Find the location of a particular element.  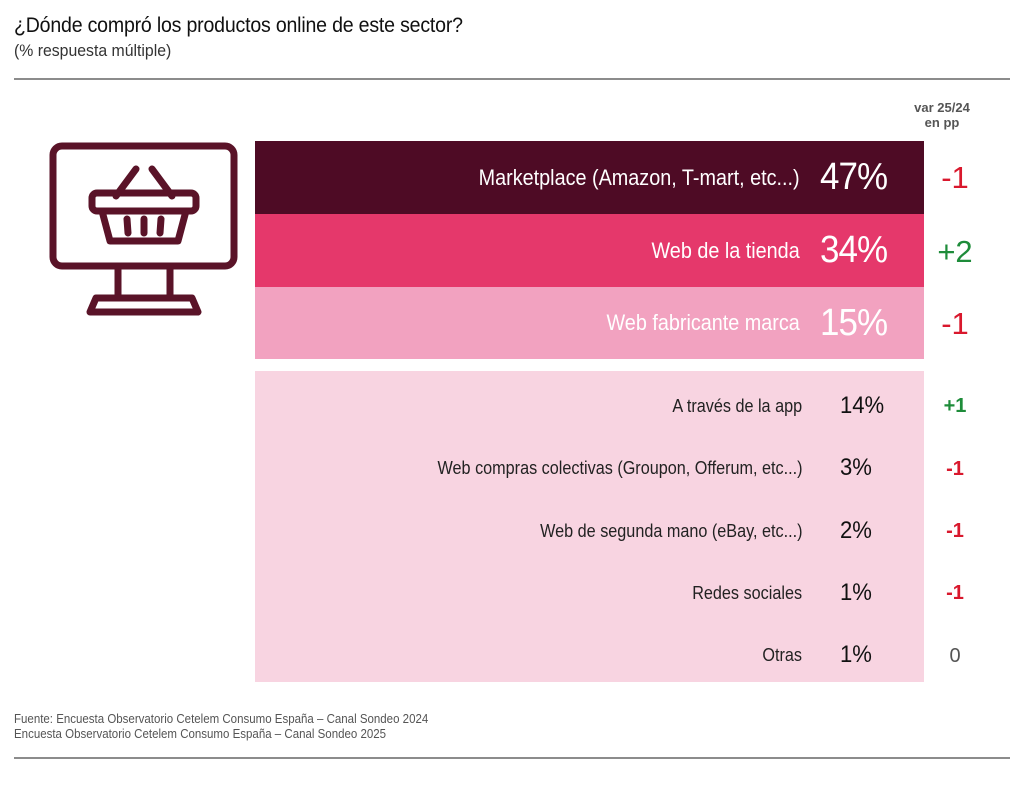

category-value: 3% is located at coordinates (856, 467).